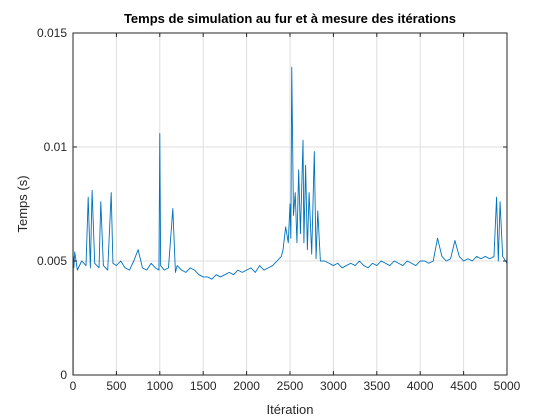 The image size is (560, 420). I want to click on x-tick-label: 1000, so click(159, 386).